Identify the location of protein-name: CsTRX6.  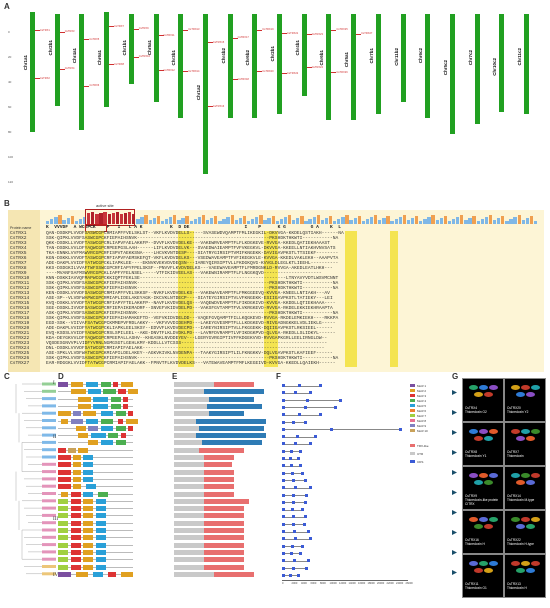
(18, 258).